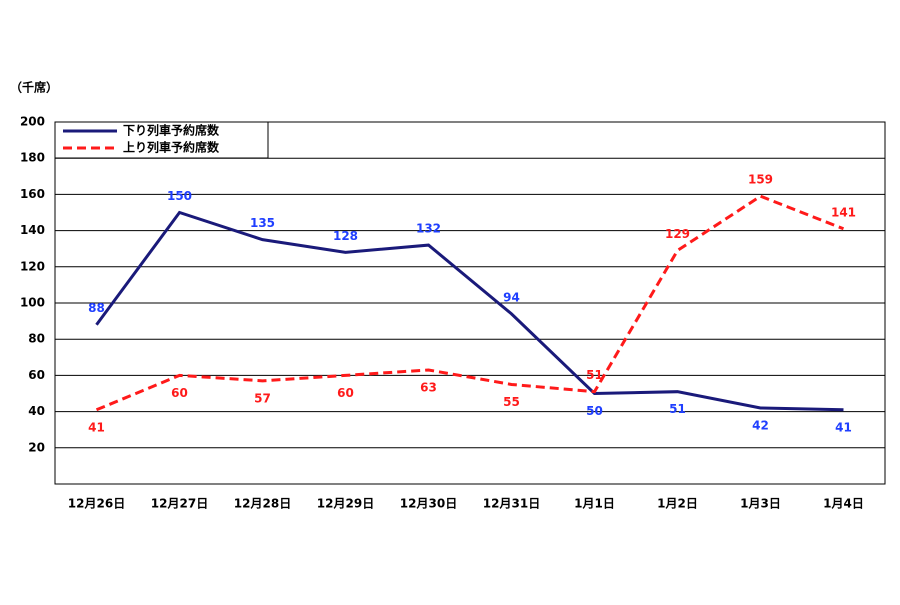  What do you see at coordinates (760, 180) in the screenshot?
I see `data-label: 159` at bounding box center [760, 180].